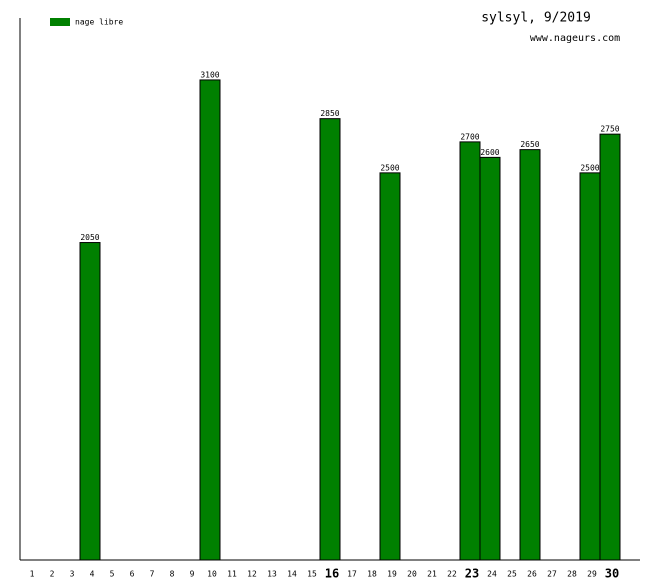 Image resolution: width=660 pixels, height=580 pixels. I want to click on x-tick-label: 27, so click(552, 574).